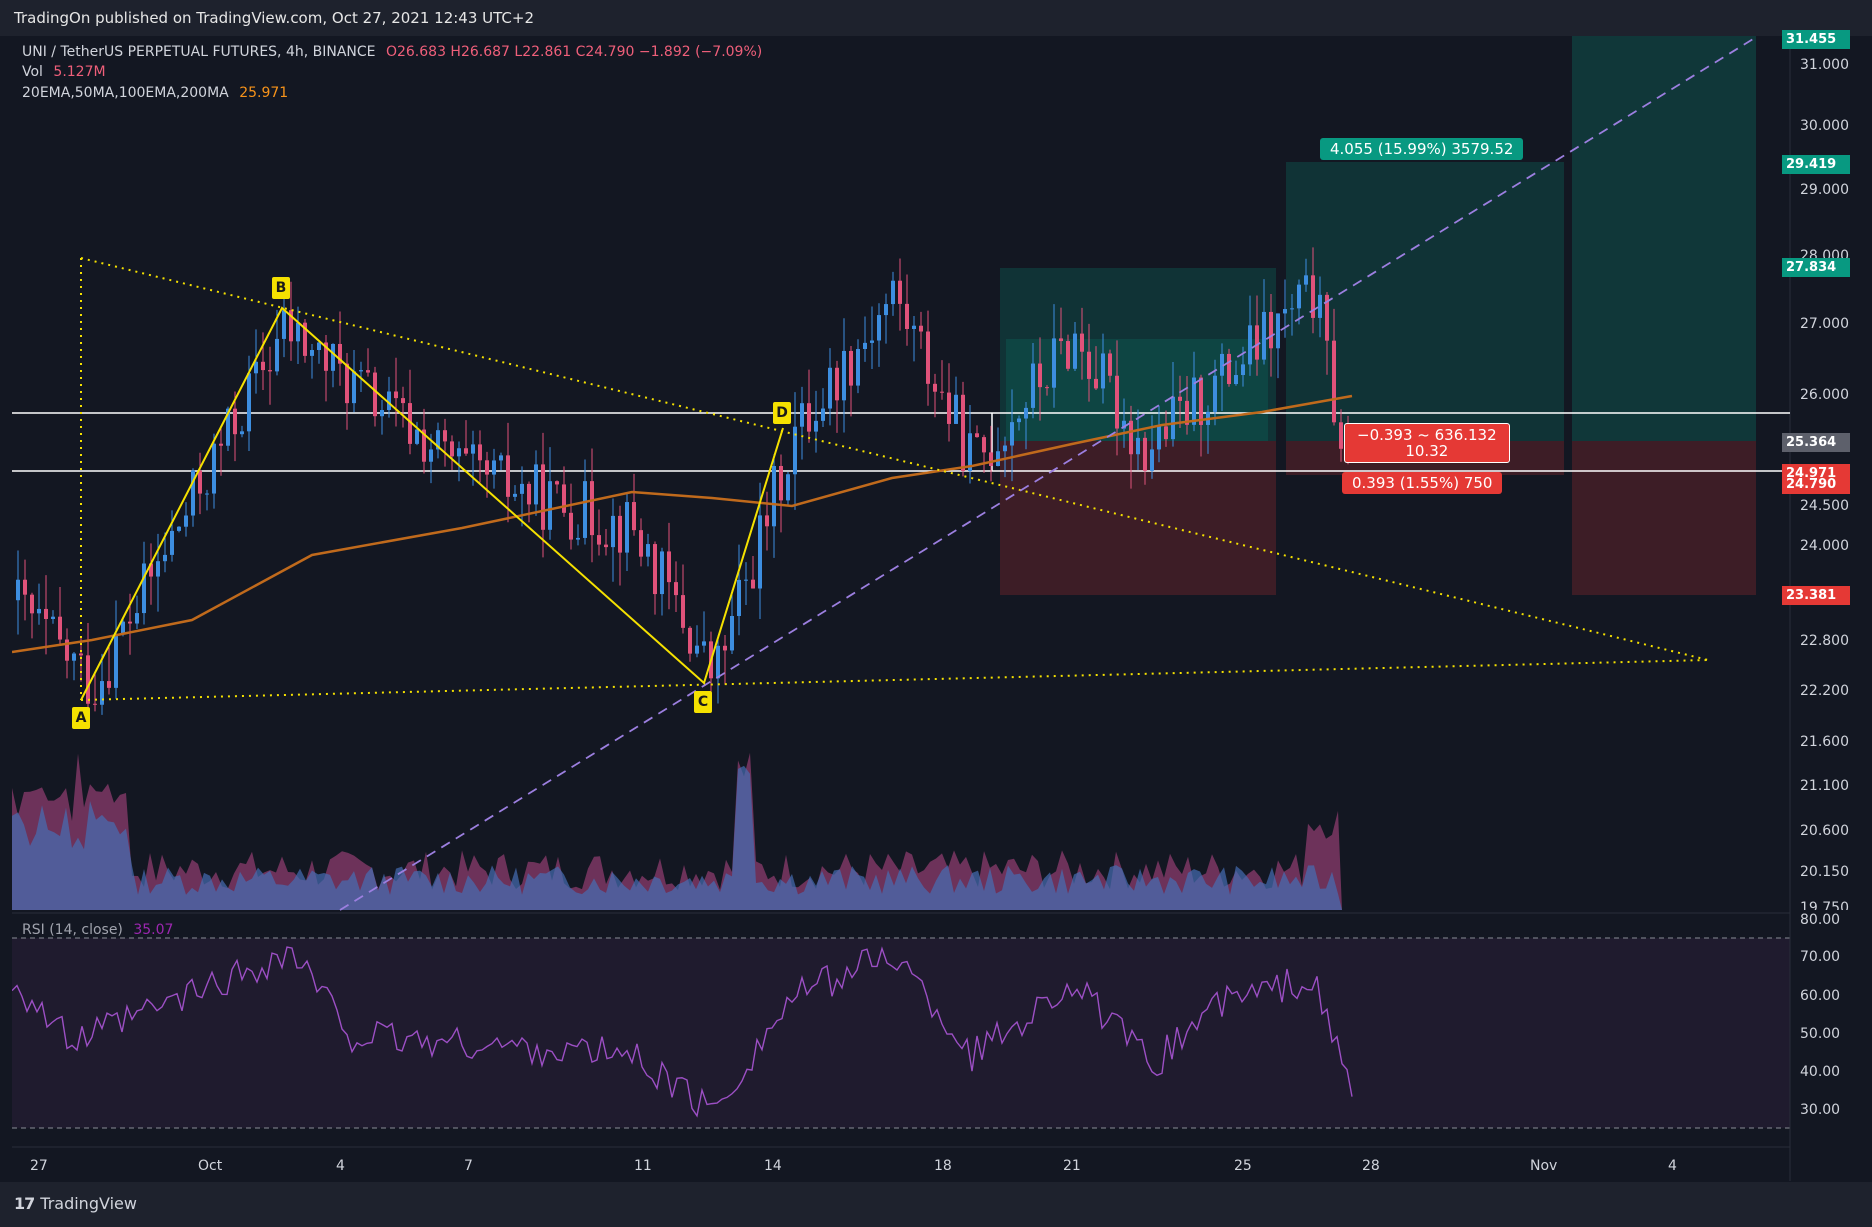  I want to click on inner-range-zone, so click(1137, 390).